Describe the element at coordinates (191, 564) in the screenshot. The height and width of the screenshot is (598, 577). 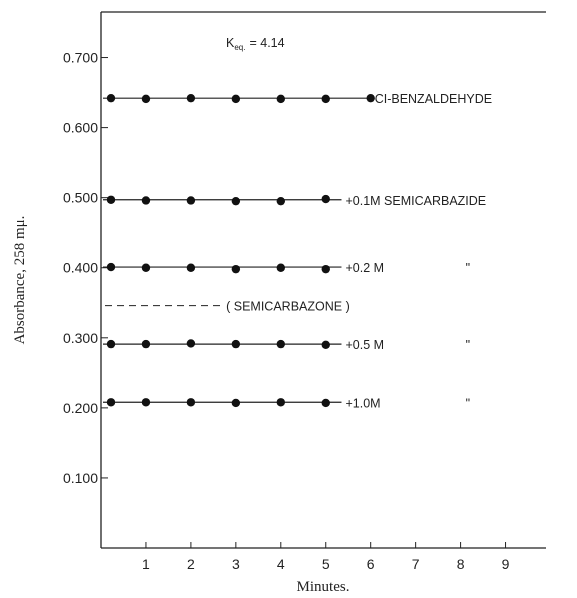
I see `x-tick-label: 2` at that location.